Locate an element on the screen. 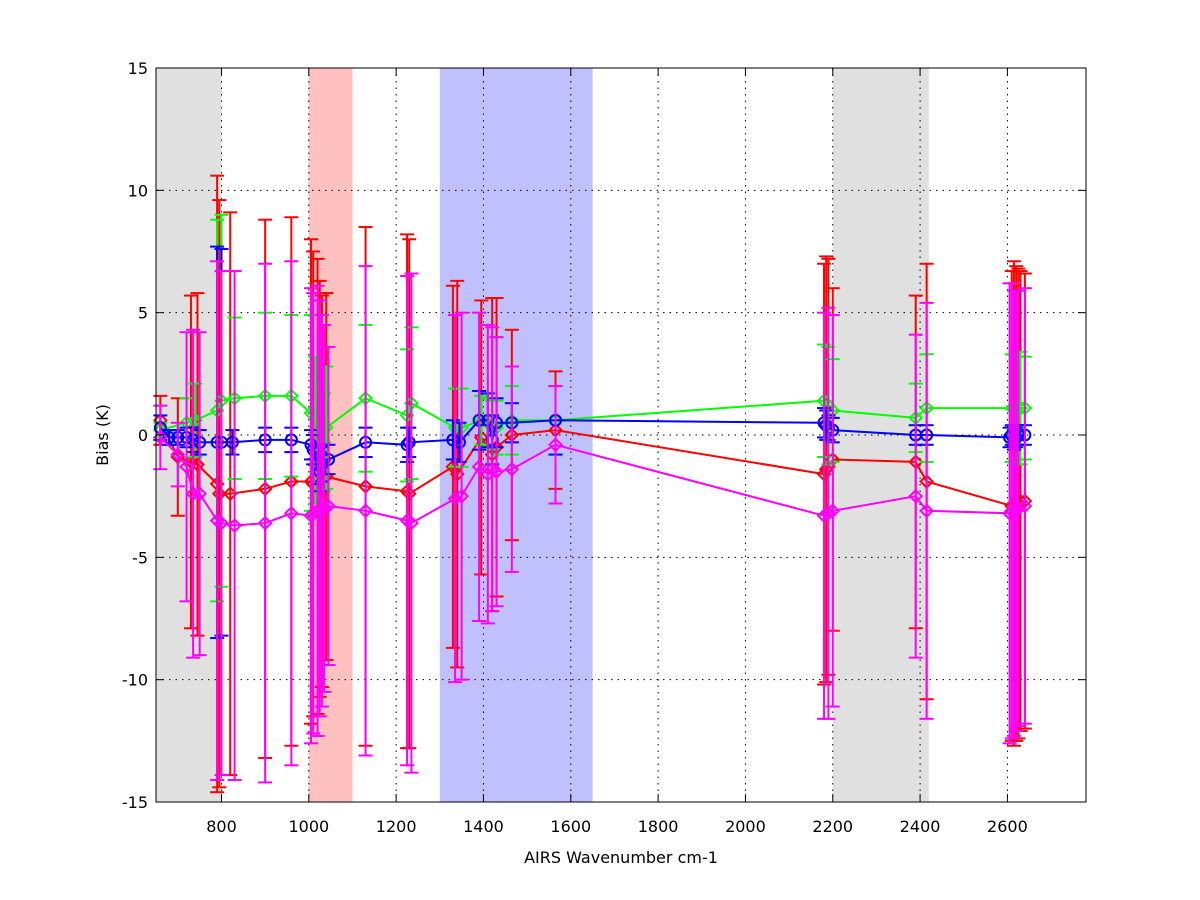 This screenshot has width=1200, height=900. y-tick-label: 15 is located at coordinates (138, 68).